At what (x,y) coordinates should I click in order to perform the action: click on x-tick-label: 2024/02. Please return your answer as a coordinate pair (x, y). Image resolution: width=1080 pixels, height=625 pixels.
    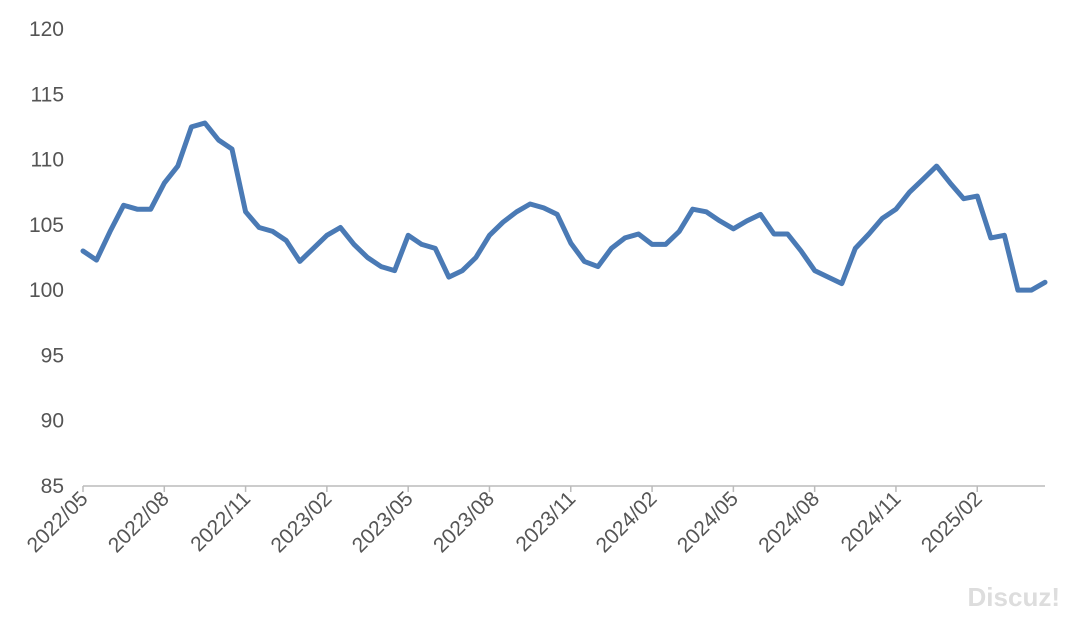
    Looking at the image, I should click on (627, 522).